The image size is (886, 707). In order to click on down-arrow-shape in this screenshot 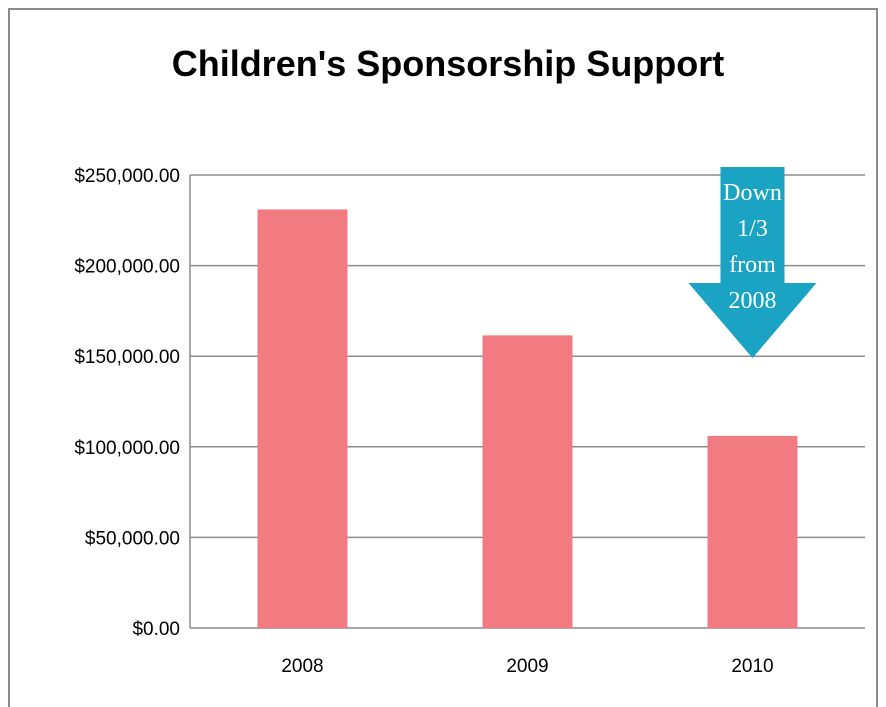, I will do `click(752, 262)`.